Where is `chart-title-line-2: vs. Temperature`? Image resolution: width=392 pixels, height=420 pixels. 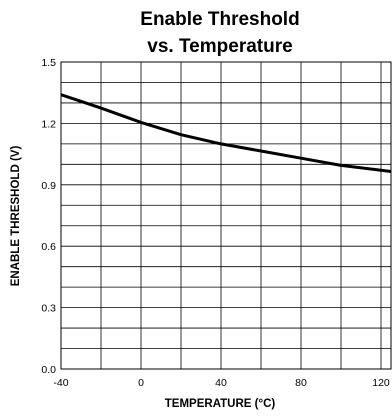
chart-title-line-2: vs. Temperature is located at coordinates (219, 46).